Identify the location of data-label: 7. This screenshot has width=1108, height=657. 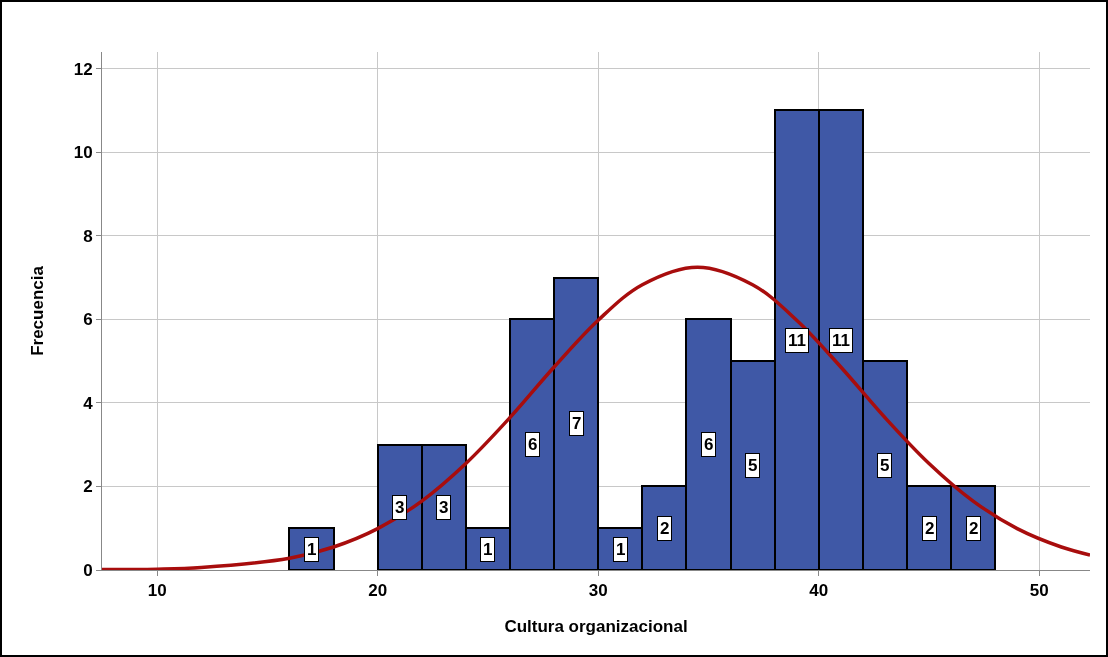
(577, 423).